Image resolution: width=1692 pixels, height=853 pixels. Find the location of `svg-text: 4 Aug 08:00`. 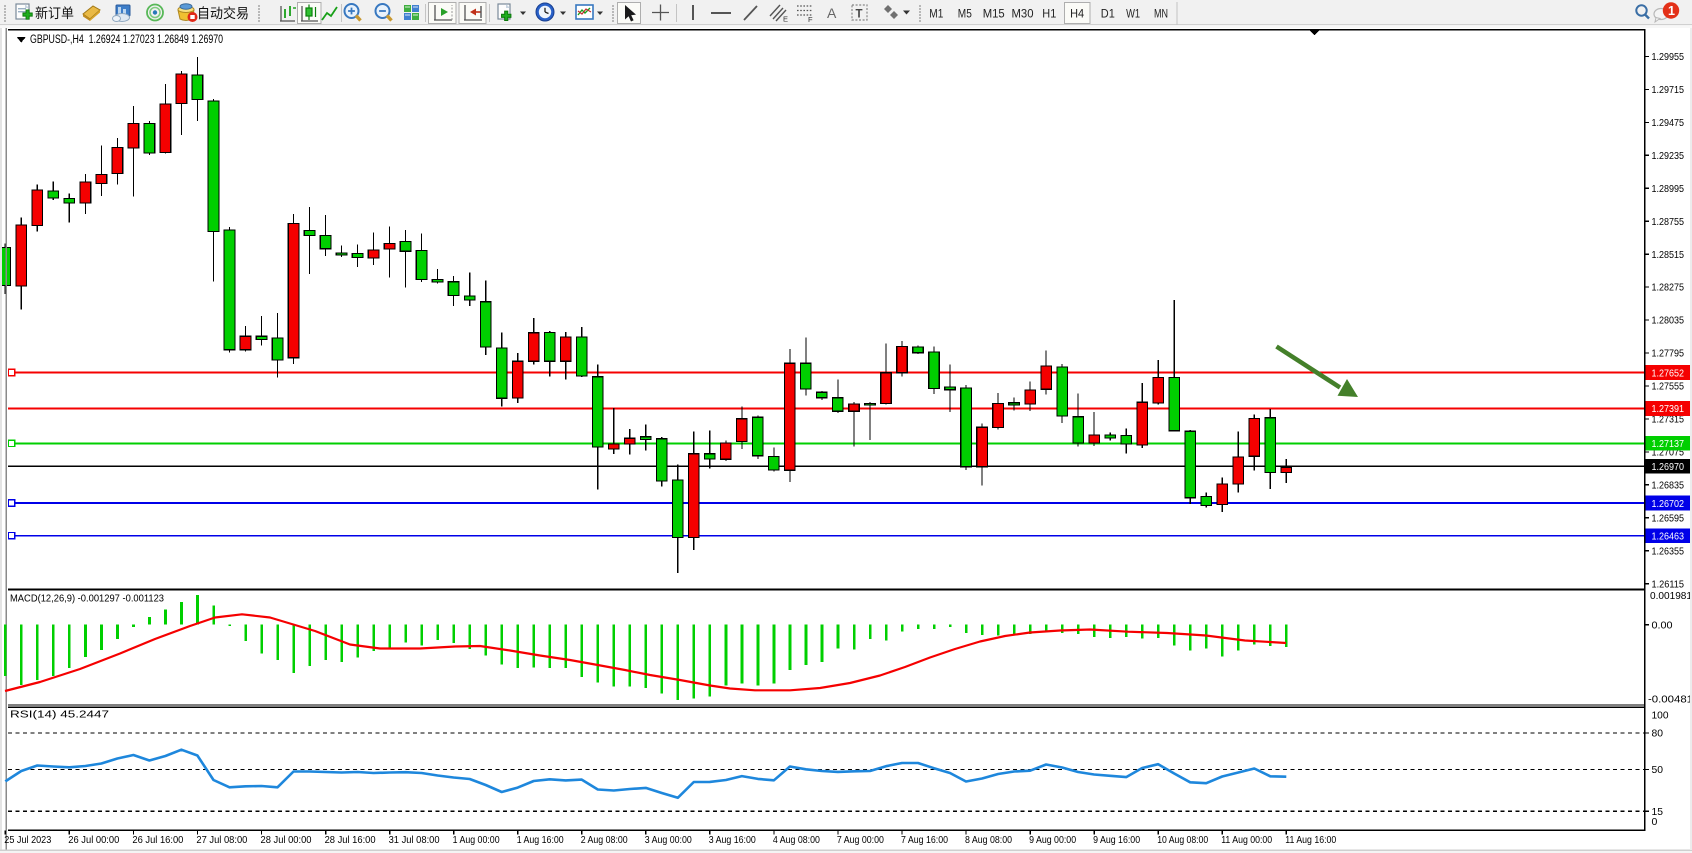

svg-text: 4 Aug 08:00 is located at coordinates (796, 840).